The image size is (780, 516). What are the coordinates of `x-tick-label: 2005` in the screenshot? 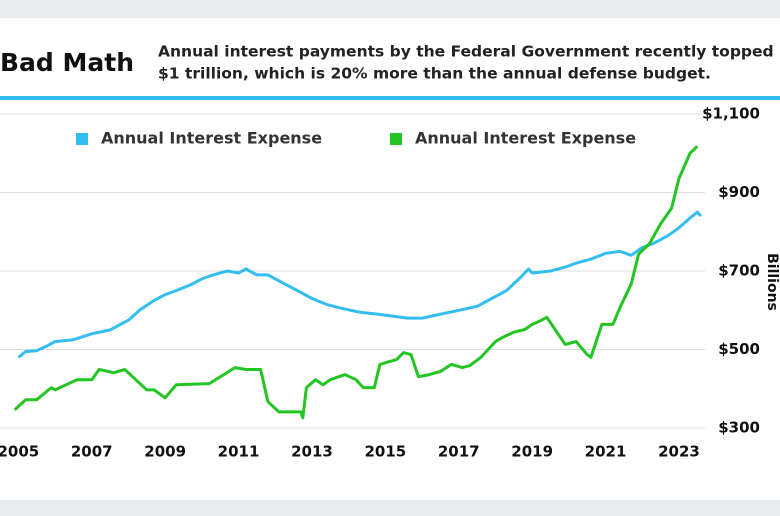 It's located at (19, 452).